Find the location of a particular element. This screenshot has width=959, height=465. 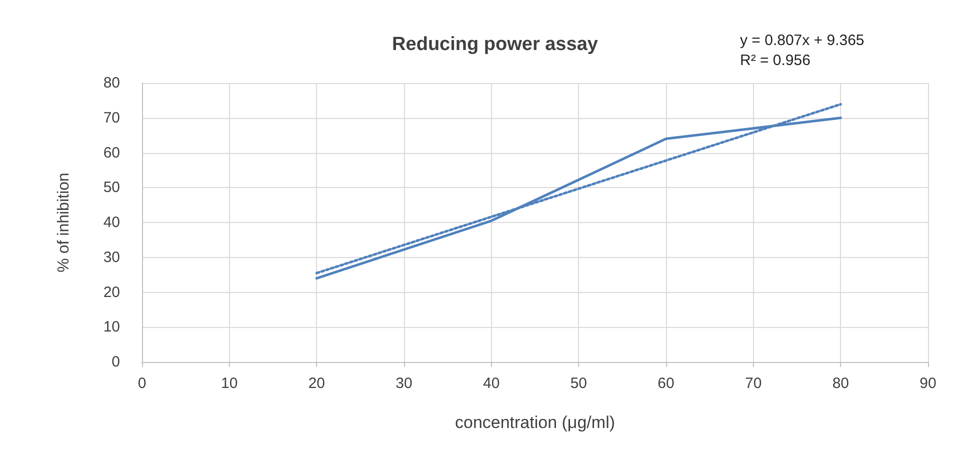

x-tick-label: 0 is located at coordinates (142, 383).